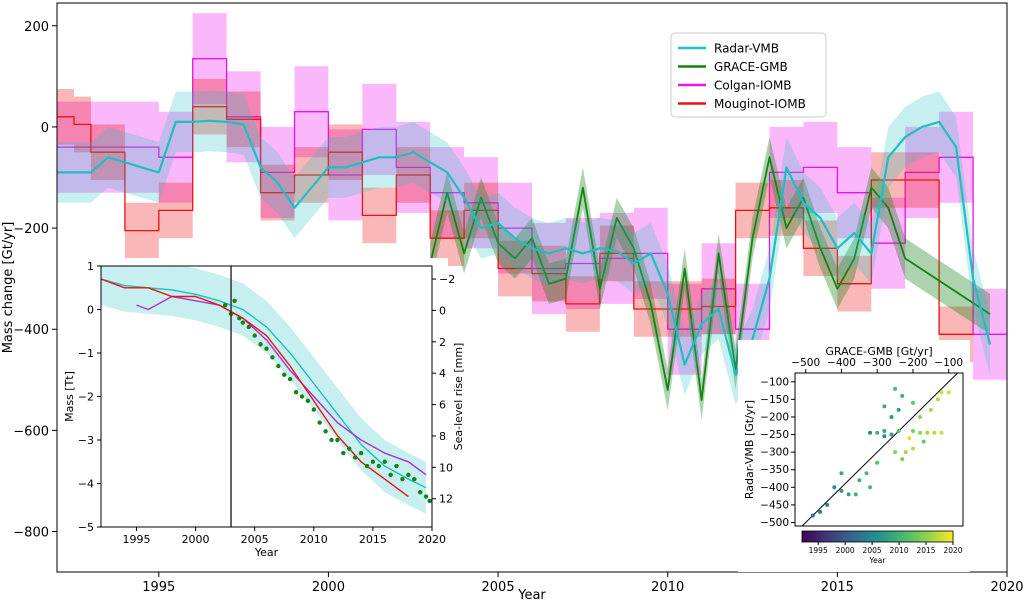  What do you see at coordinates (196, 539) in the screenshot?
I see `inset-x-tick-label: 2000` at bounding box center [196, 539].